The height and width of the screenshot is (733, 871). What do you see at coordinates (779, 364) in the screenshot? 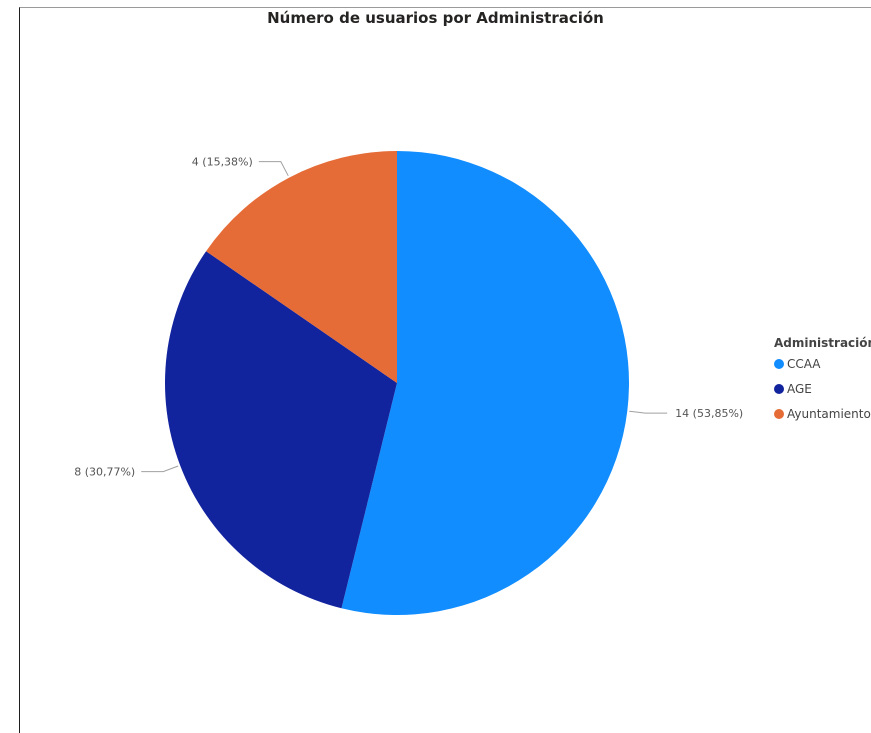
I see `legend-swatch-ccaa` at bounding box center [779, 364].